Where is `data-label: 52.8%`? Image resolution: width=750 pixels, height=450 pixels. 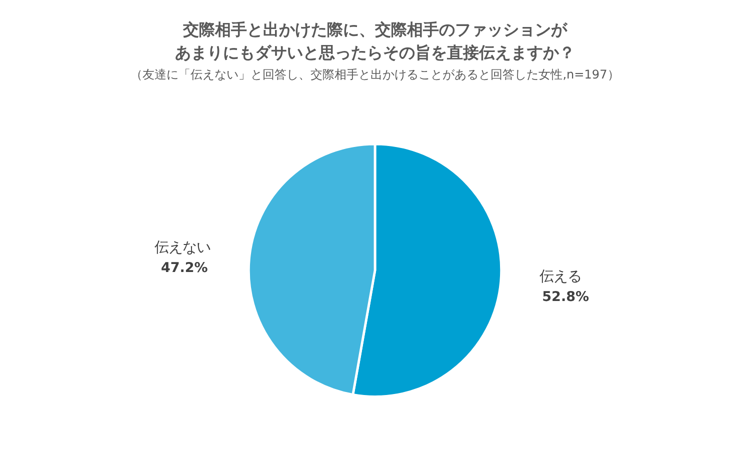
data-label: 52.8% is located at coordinates (566, 297).